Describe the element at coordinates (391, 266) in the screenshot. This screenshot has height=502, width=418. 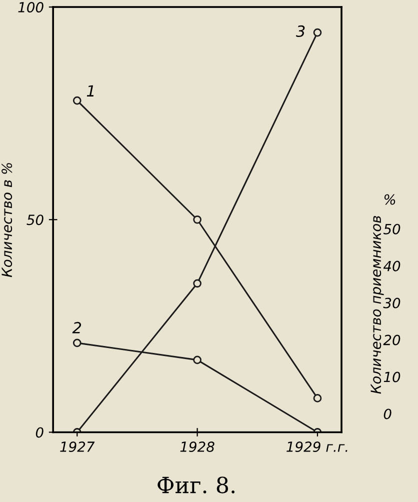
I see `y2-tick-label: 40` at that location.